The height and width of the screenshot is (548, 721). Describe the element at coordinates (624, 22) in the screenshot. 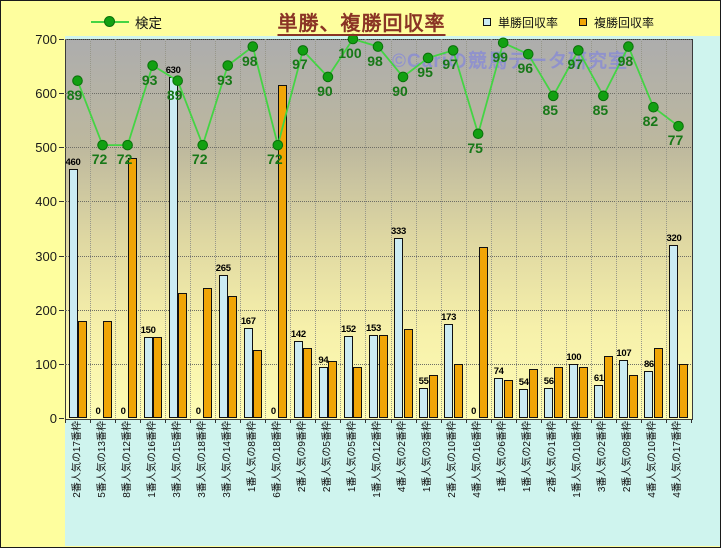

I see `legend-fukusho-label: 複勝回収率` at that location.